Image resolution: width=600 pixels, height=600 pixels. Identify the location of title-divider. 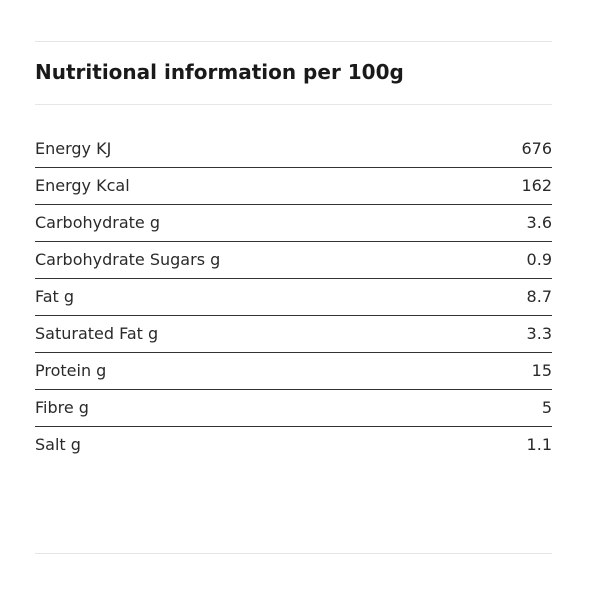
(293, 104).